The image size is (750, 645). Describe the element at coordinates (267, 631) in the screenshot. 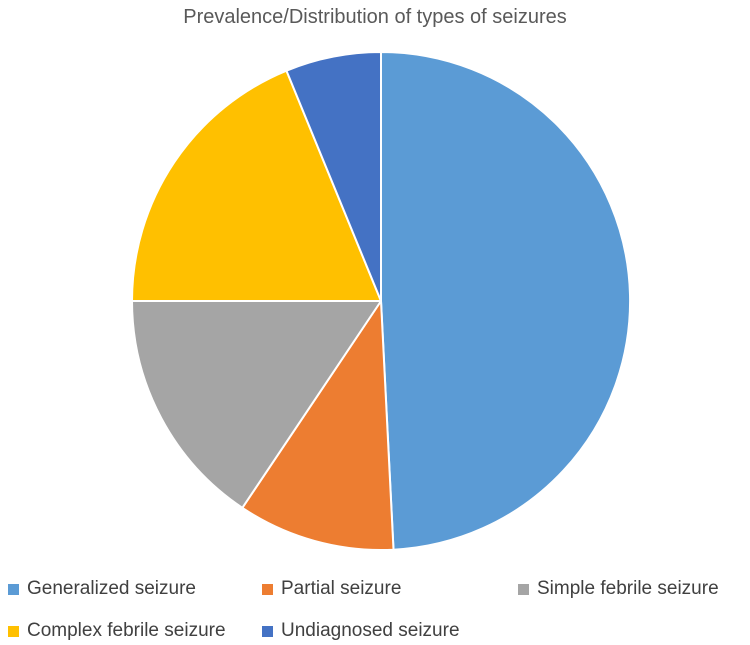

I see `legend-swatch-undiagnosed-seizure` at that location.